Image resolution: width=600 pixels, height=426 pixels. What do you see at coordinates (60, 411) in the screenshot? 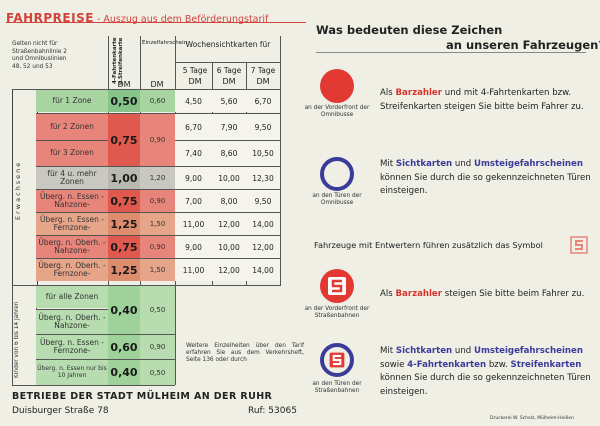
I see `company-address: Duisburger Straße 78` at bounding box center [60, 411].